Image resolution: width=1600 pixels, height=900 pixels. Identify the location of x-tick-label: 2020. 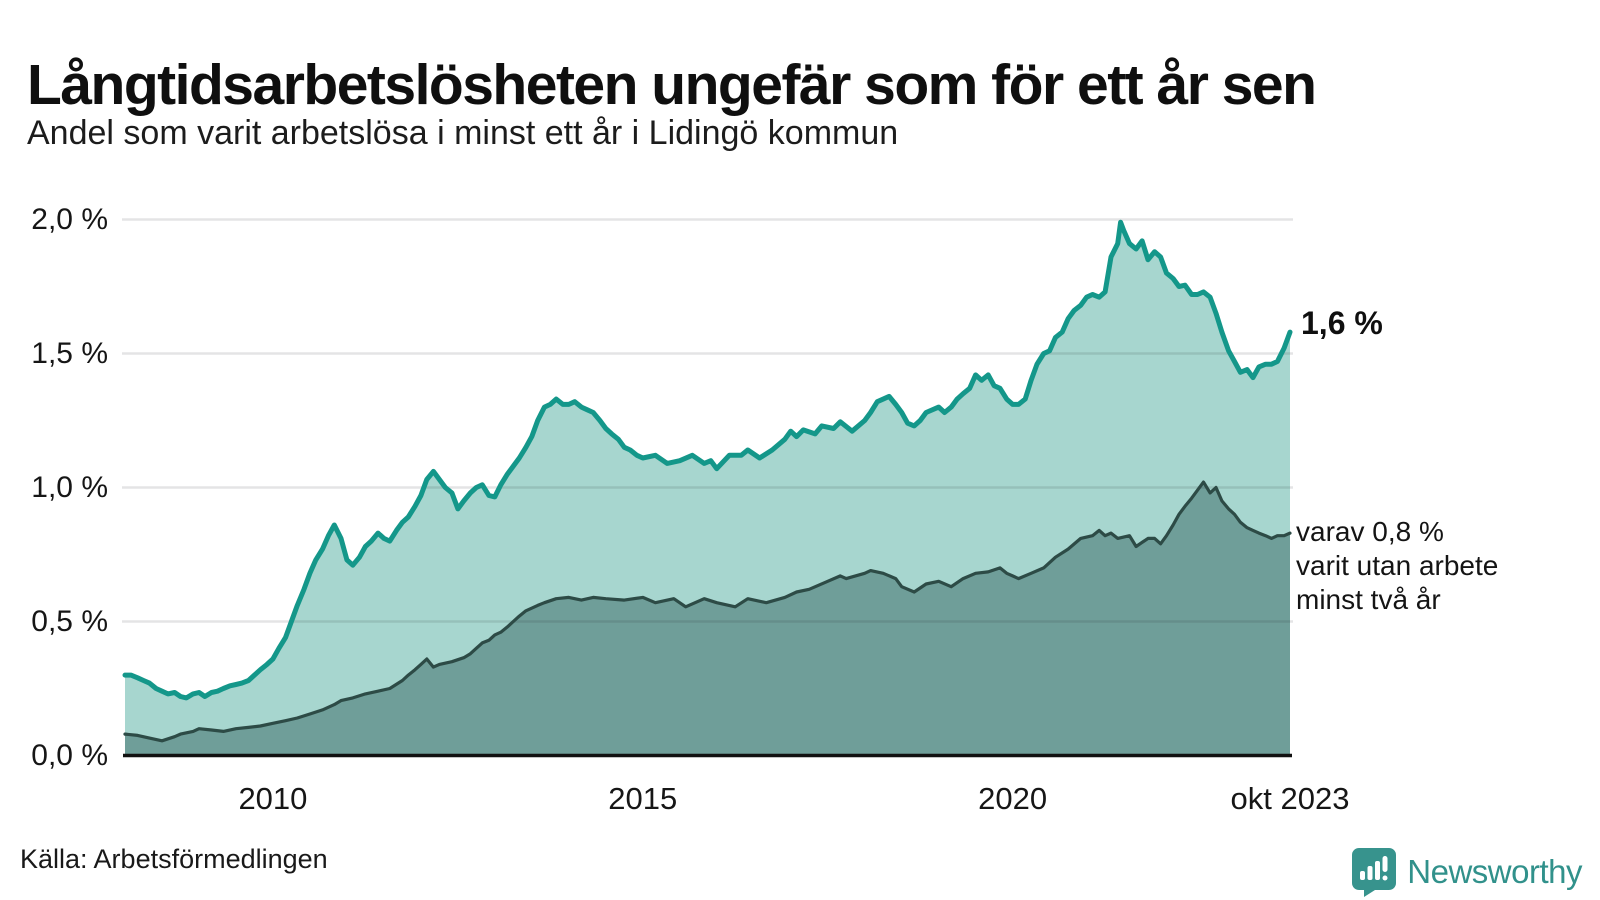
(1013, 798).